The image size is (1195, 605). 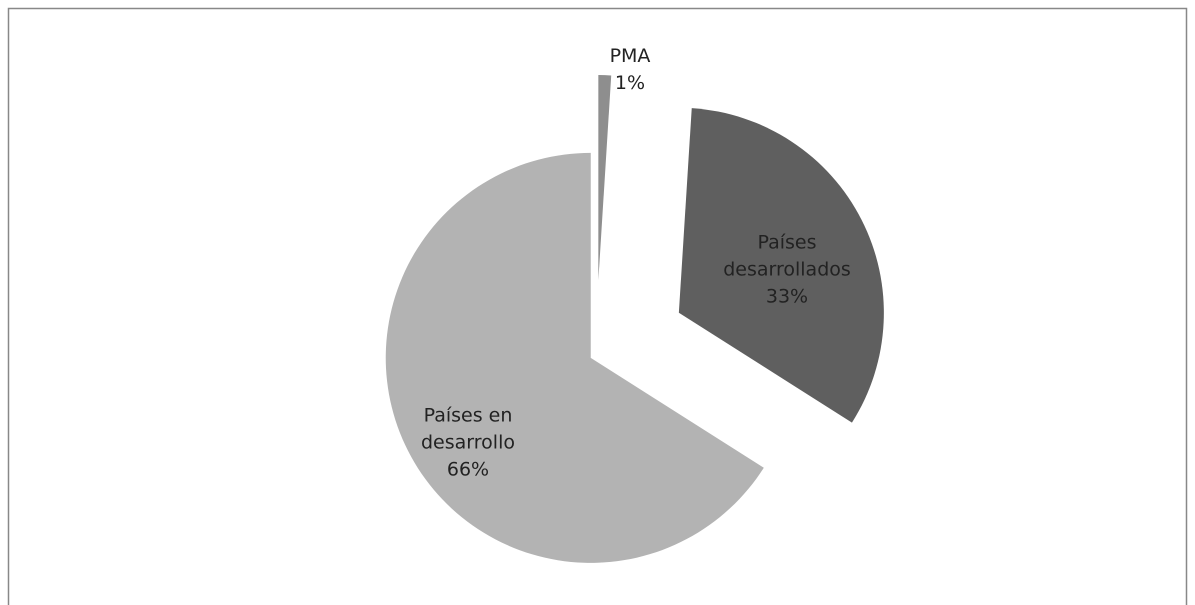 I want to click on slice-label: Países en desarrollo 66%, so click(x=468, y=443).